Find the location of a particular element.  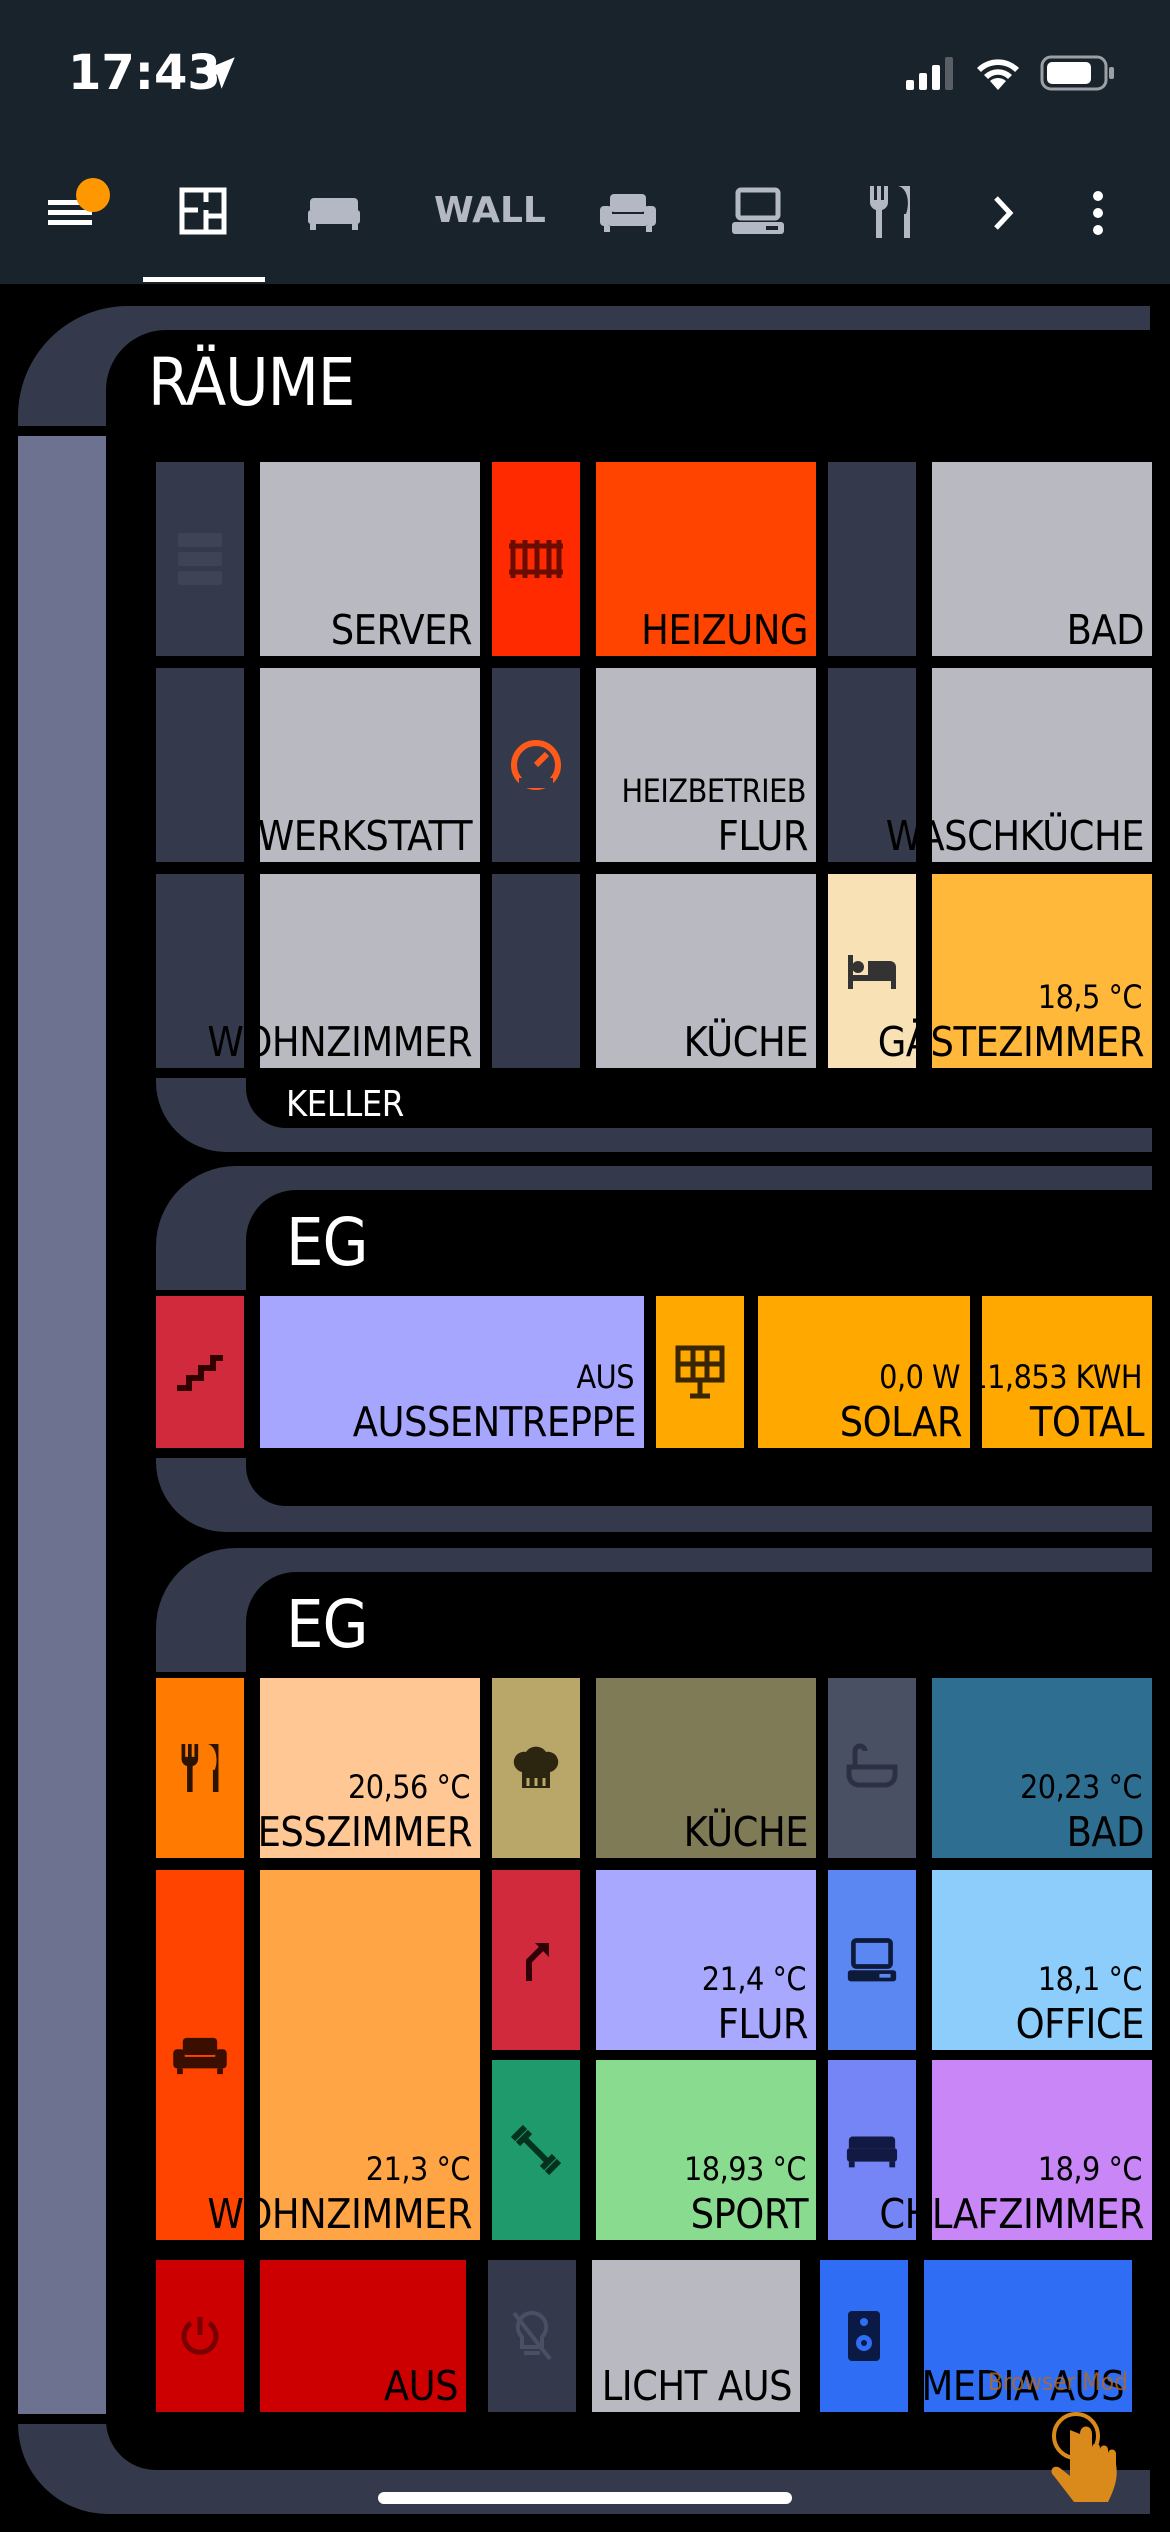

tile-media-aus: MEDIA AUS is located at coordinates (1026, 2336).